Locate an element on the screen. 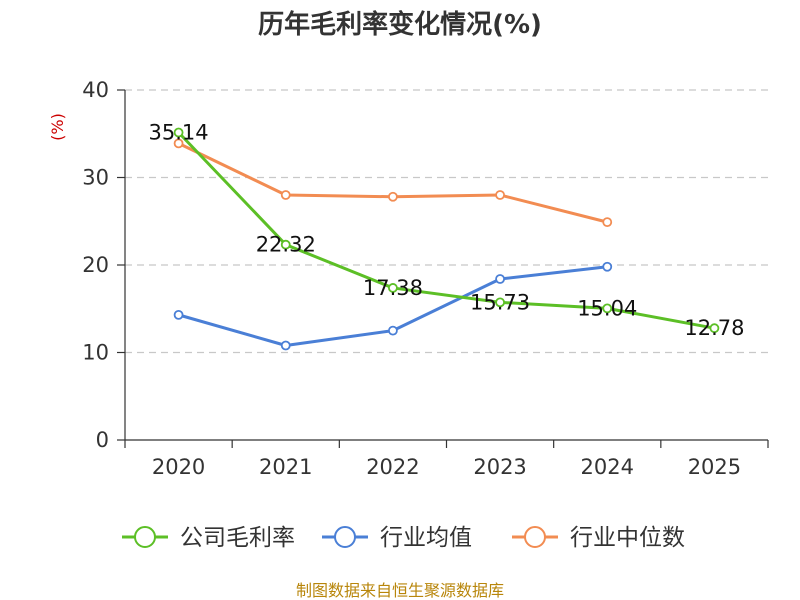  x-tick-label: 2022 is located at coordinates (392, 467).